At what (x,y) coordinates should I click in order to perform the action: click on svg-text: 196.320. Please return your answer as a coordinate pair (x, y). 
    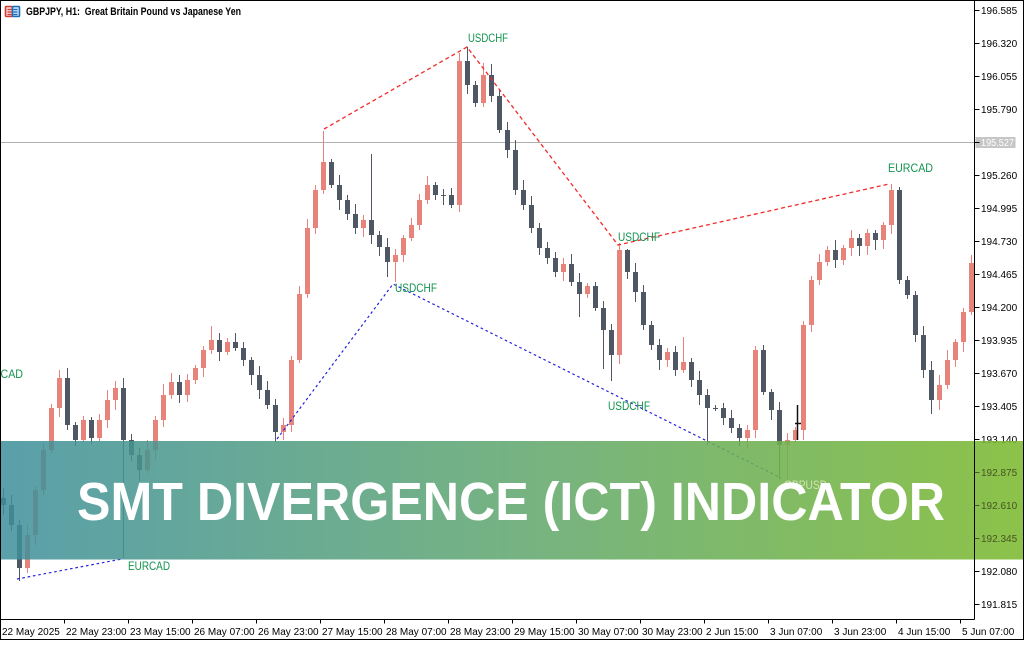
    Looking at the image, I should click on (999, 44).